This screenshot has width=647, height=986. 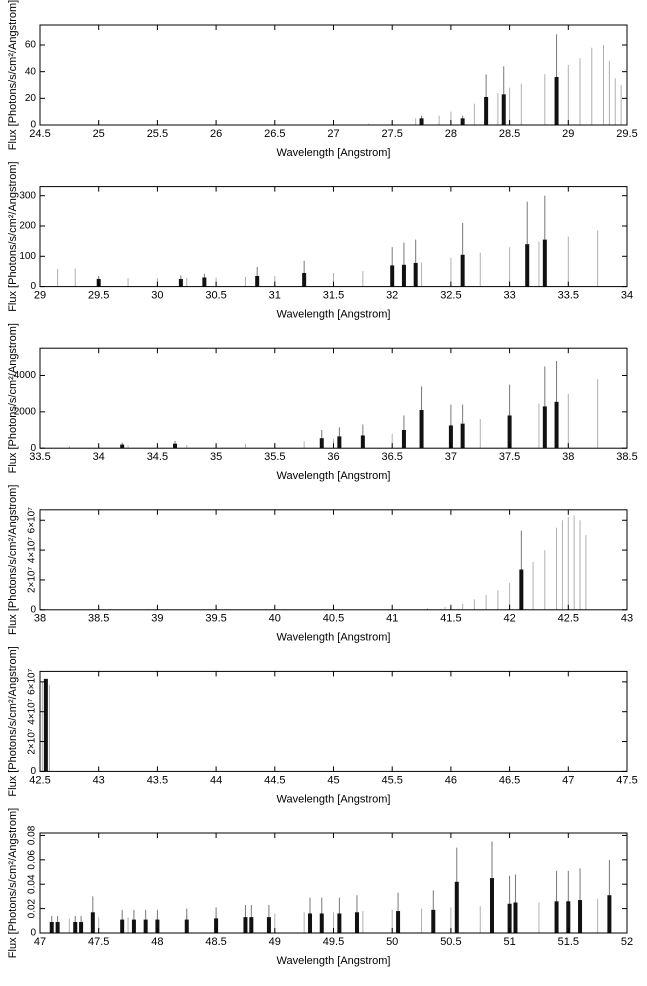 I want to click on x-tick-label: 26.5, so click(x=274, y=134).